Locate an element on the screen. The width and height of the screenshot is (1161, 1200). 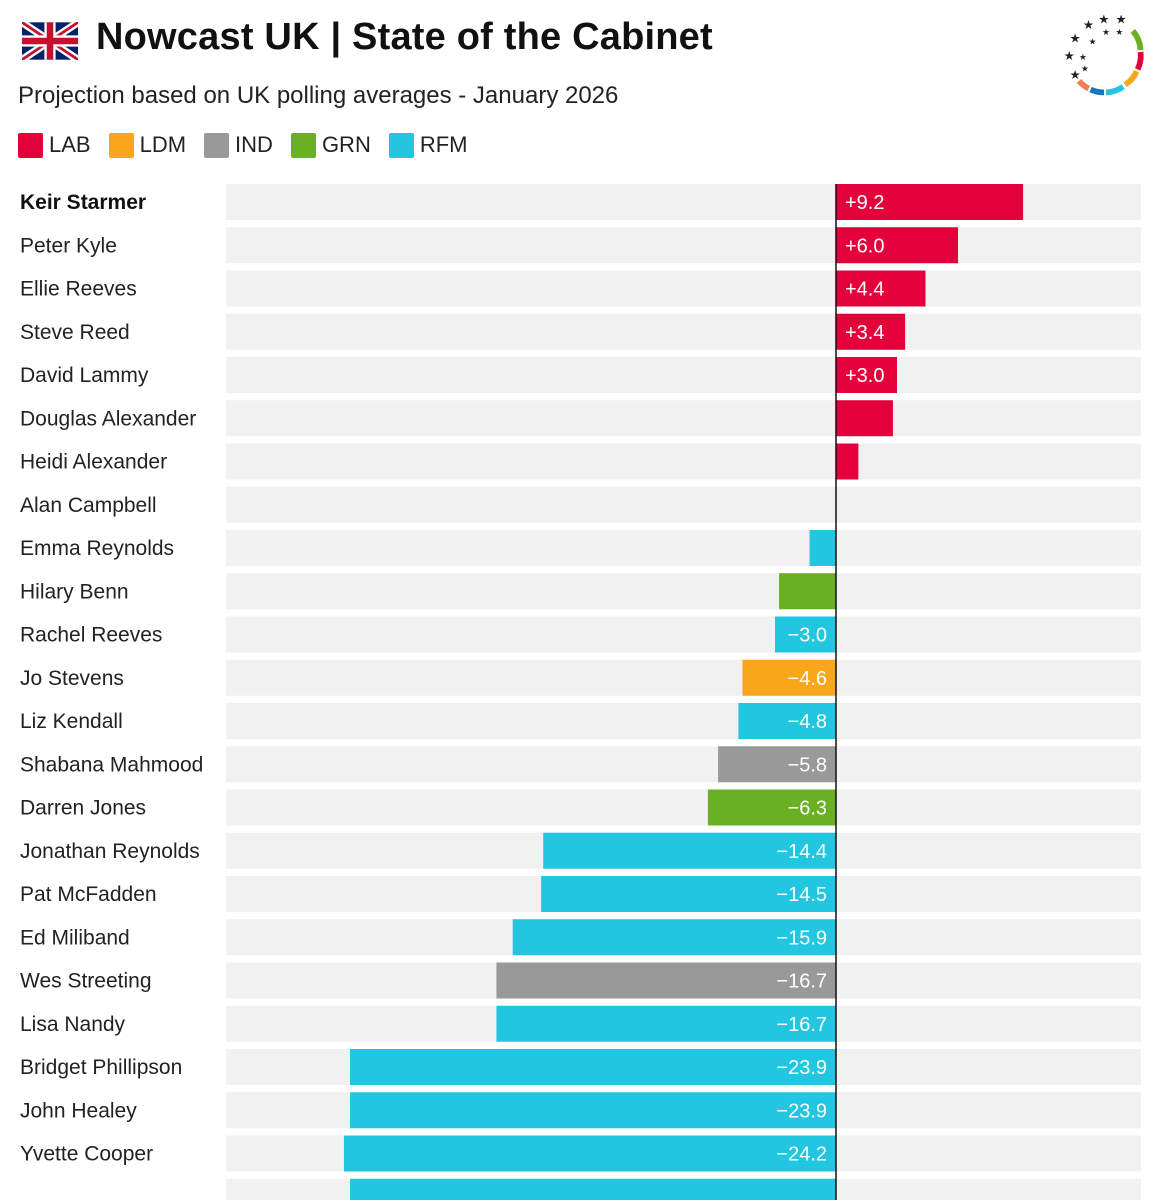
data-label: +3.0 is located at coordinates (864, 376).